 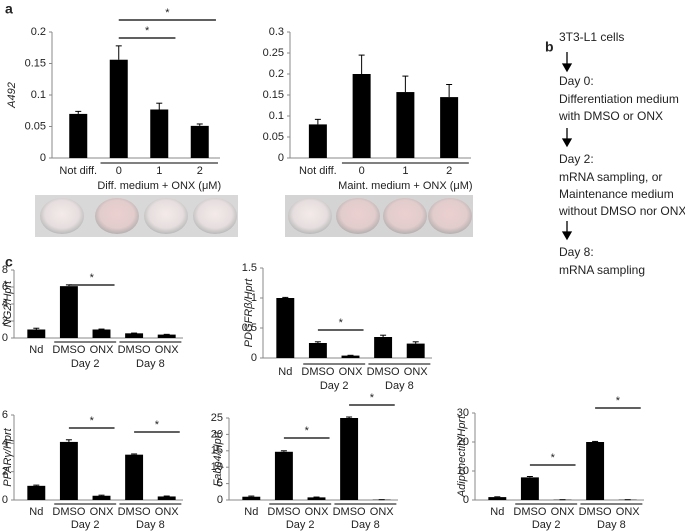 What do you see at coordinates (621, 211) in the screenshot?
I see `flow-step: without DMSO nor ONX` at bounding box center [621, 211].